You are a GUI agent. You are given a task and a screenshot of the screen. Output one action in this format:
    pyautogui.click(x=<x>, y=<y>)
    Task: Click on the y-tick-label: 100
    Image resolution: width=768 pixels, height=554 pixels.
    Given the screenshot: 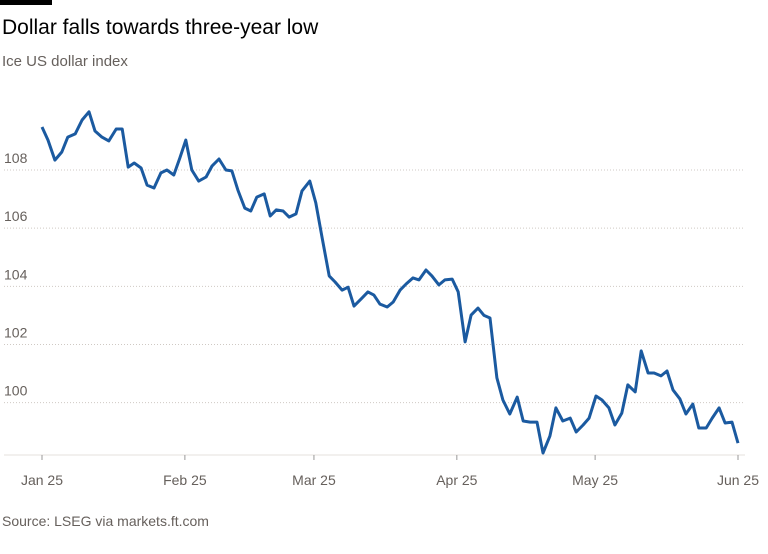 What is the action you would take?
    pyautogui.click(x=16, y=391)
    